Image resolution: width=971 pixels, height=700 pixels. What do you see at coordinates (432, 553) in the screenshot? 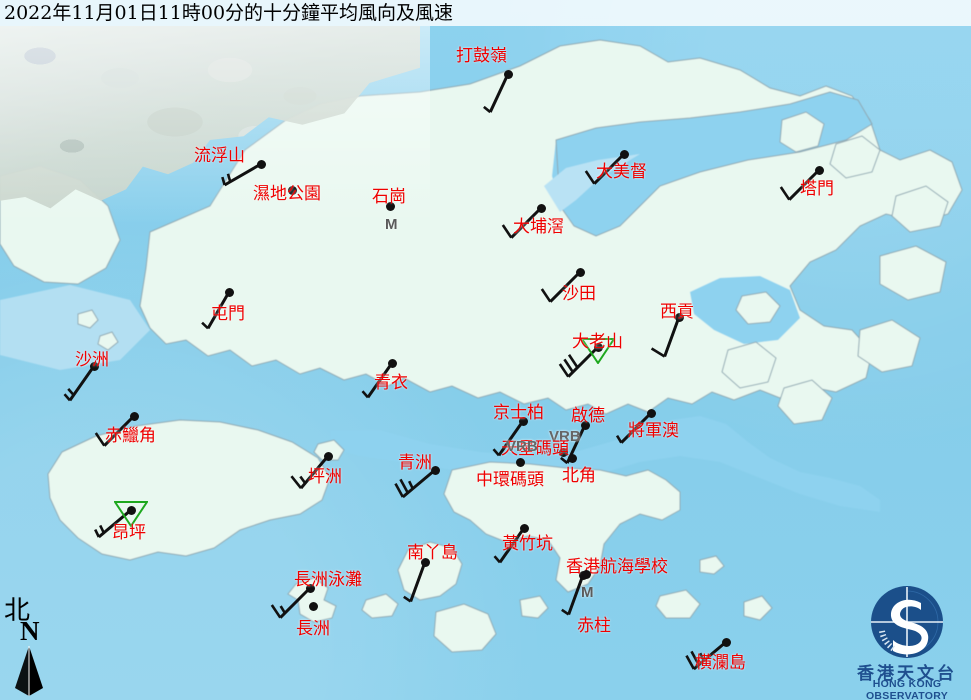
I see `station-label: 南丫島` at bounding box center [432, 553].